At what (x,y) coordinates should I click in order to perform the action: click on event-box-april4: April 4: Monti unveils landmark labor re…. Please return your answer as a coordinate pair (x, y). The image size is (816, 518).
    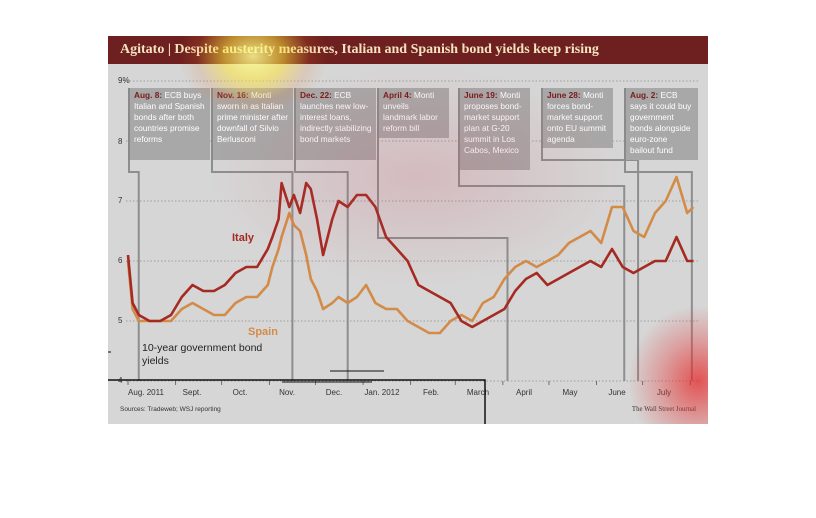
    Looking at the image, I should click on (413, 113).